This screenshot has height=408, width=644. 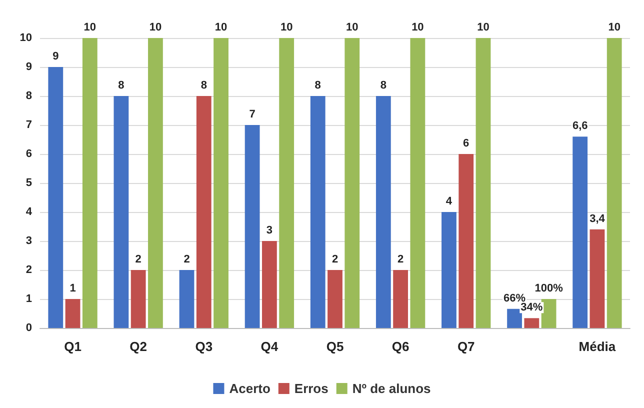 I want to click on data-label: 6, so click(x=466, y=144).